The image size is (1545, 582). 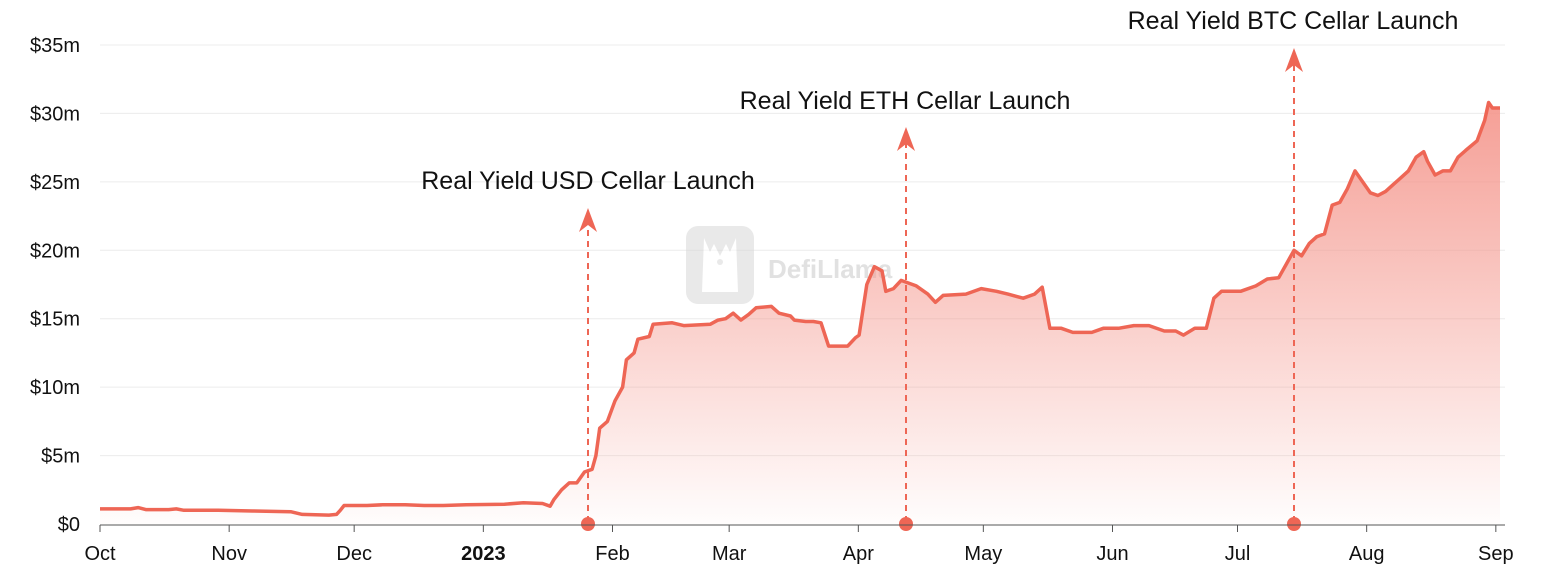 I want to click on y-tick-label: $25m, so click(x=55, y=183).